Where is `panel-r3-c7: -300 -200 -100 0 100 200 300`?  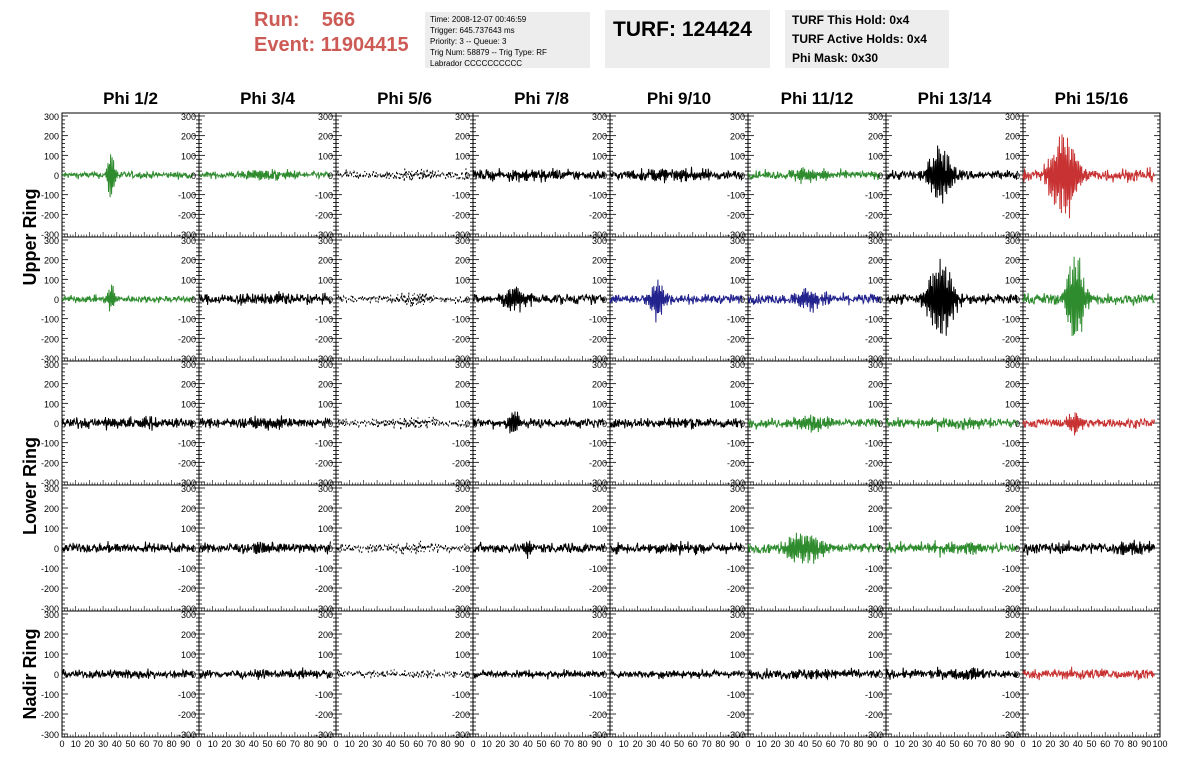
panel-r3-c7: -300 -200 -100 0 100 200 300 is located at coordinates (1081, 549).